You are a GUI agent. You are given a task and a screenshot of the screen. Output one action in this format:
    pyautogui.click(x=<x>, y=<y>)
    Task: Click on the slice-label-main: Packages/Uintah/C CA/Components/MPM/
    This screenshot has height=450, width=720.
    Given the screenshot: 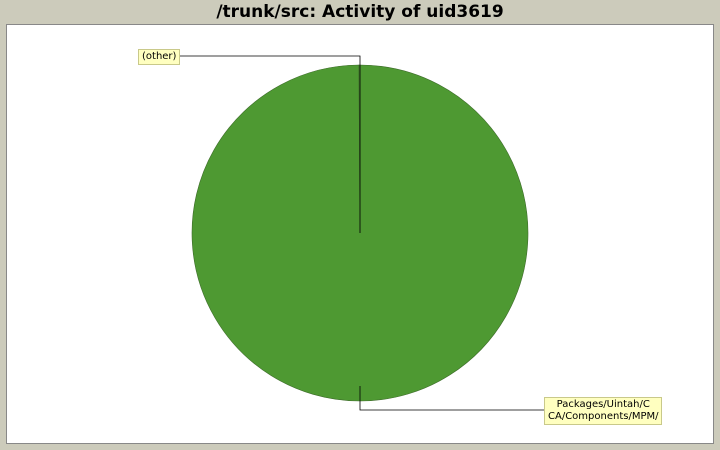 What is the action you would take?
    pyautogui.click(x=603, y=411)
    